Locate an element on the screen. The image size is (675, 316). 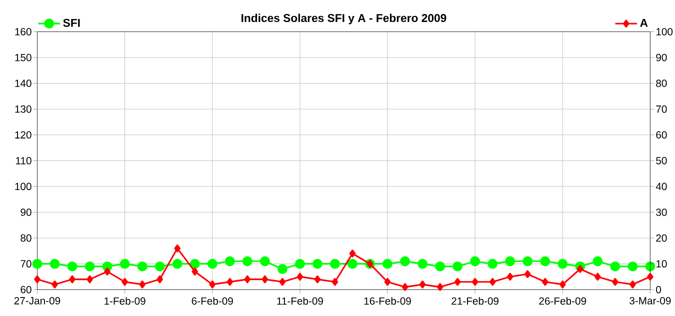
y2-tick-label: 20 is located at coordinates (661, 238).